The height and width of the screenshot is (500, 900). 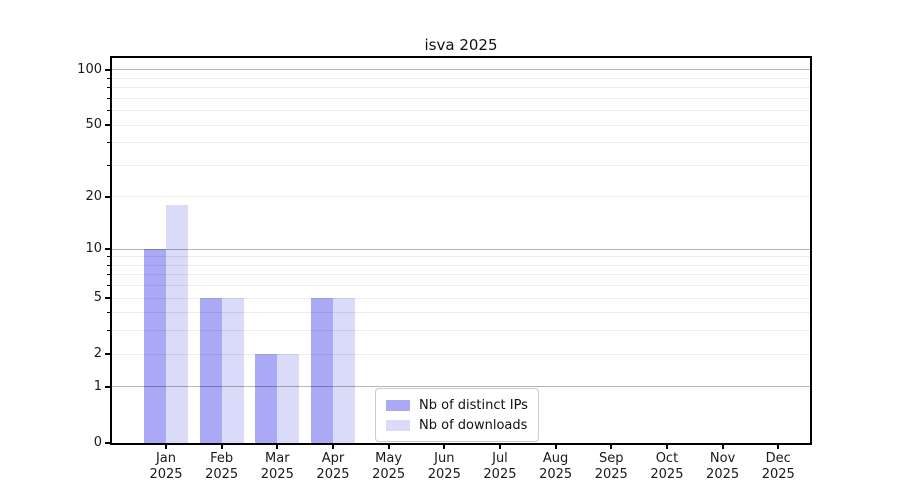 I want to click on y-tick-label: 5, so click(x=97, y=298).